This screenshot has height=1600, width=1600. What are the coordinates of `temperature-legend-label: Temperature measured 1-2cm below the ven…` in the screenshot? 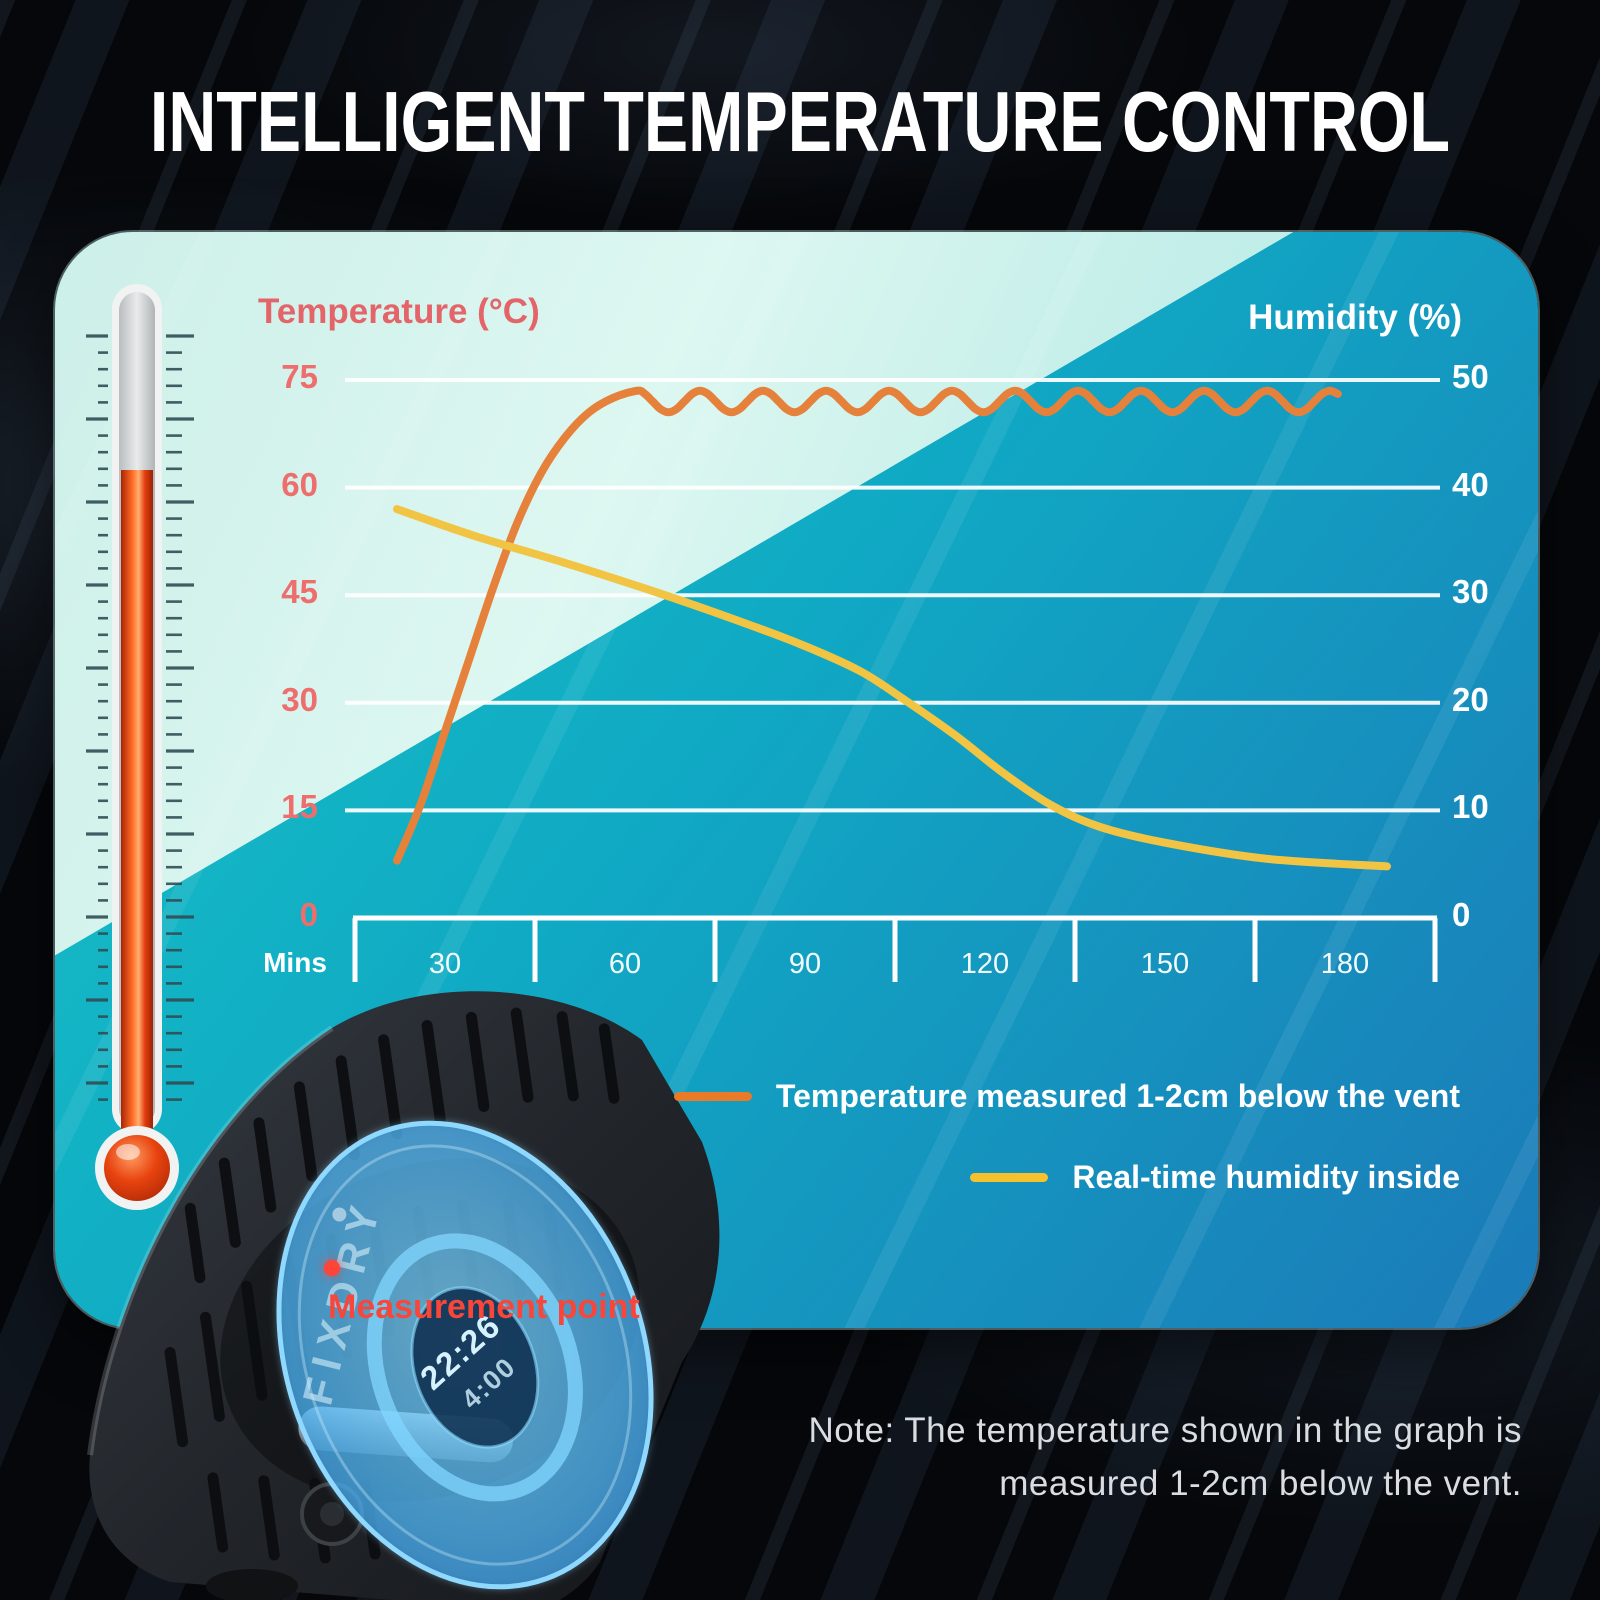 It's located at (1117, 1096).